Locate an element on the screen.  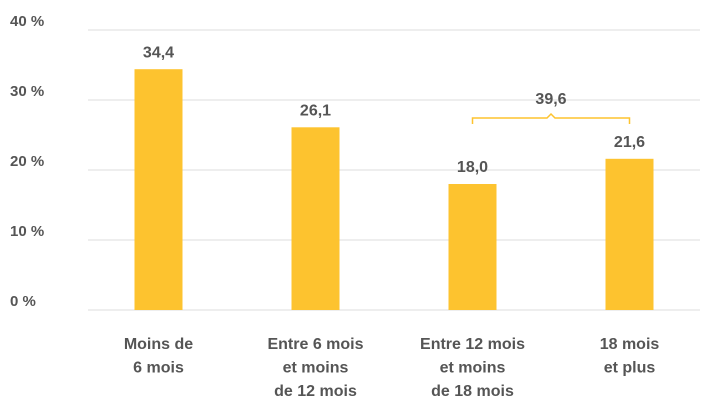
value-label: 18,0 is located at coordinates (472, 167).